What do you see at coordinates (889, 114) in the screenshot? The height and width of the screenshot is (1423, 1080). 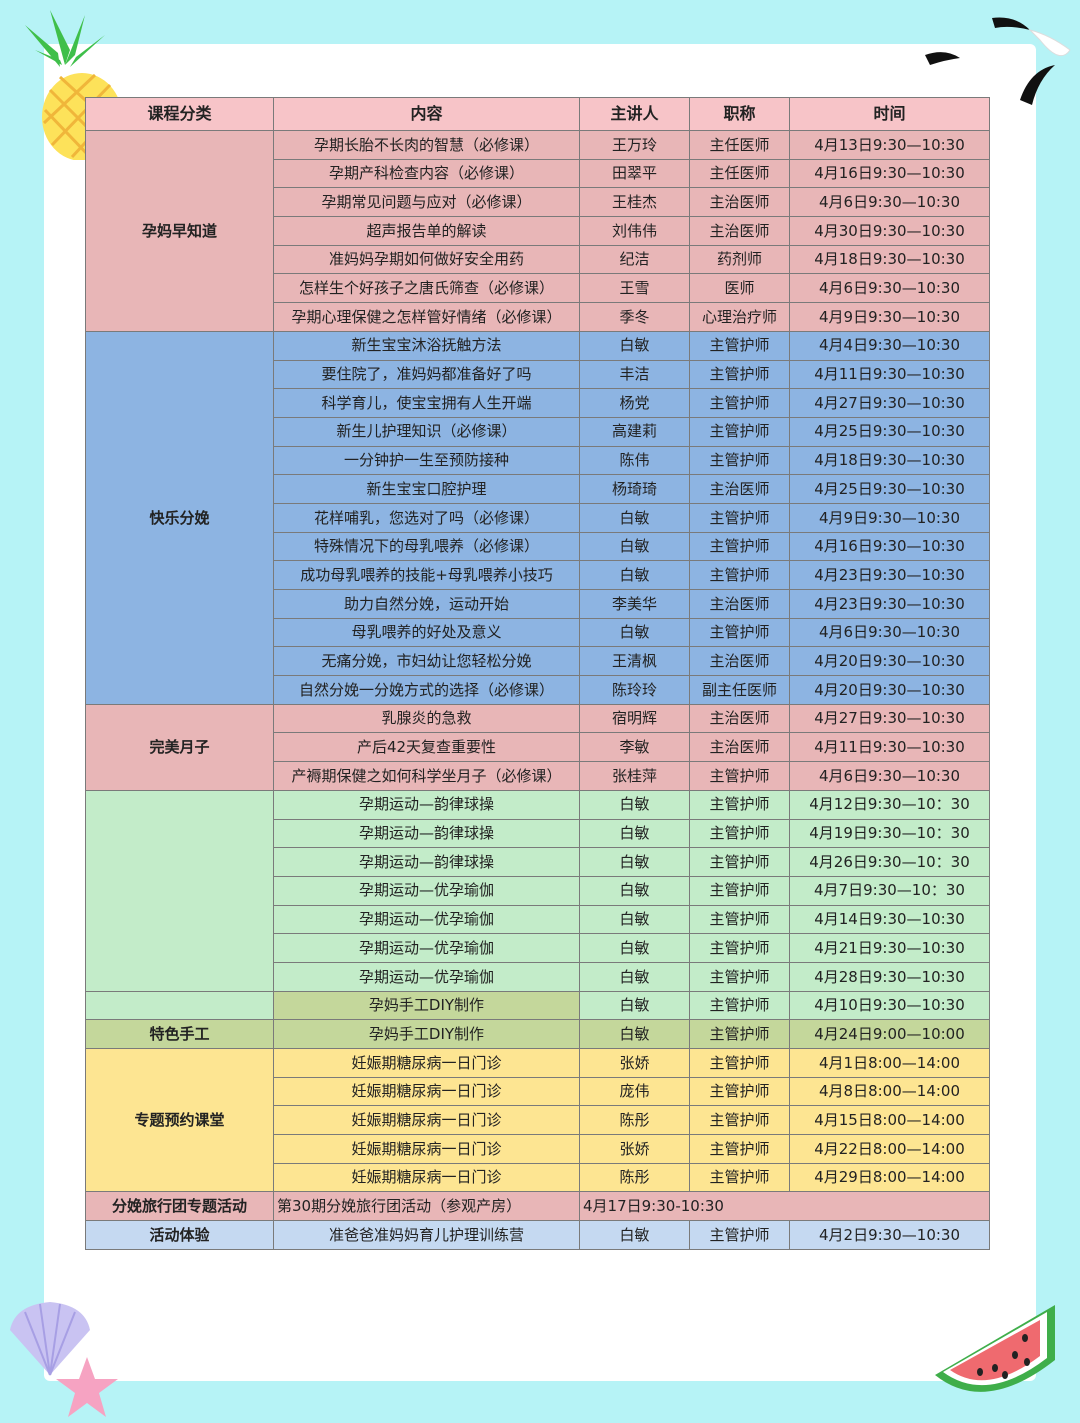 I see `header-time: 时间` at bounding box center [889, 114].